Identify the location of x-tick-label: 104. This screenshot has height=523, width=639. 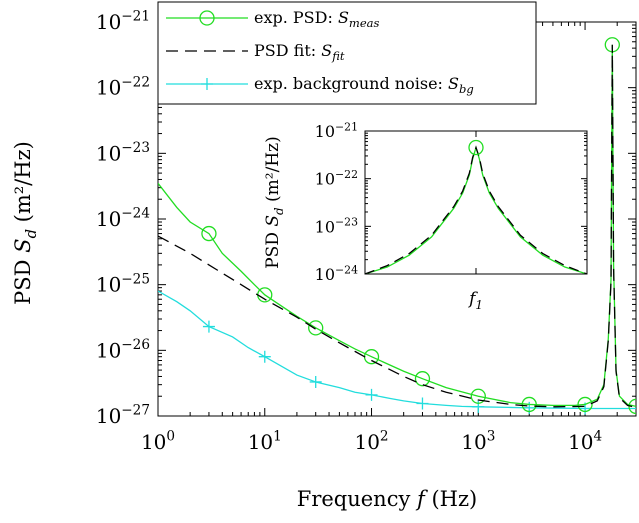
(585, 441).